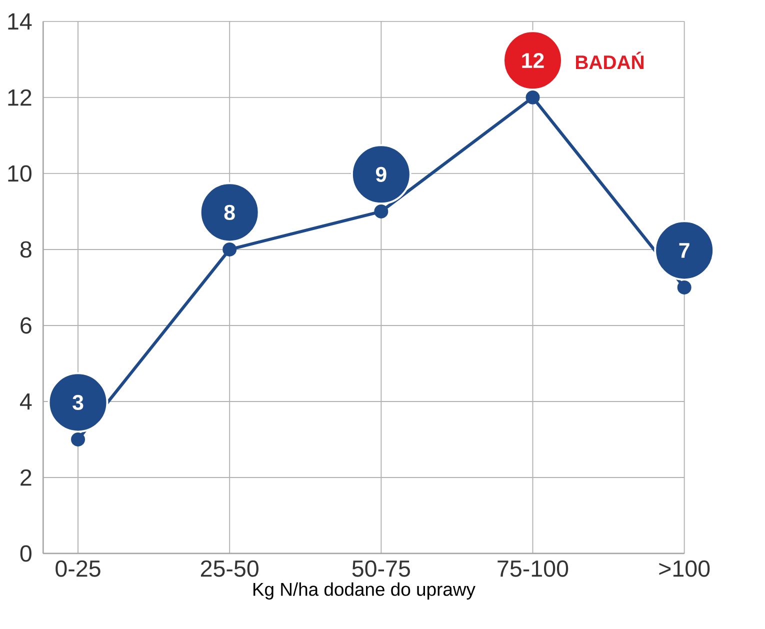  Describe the element at coordinates (533, 60) in the screenshot. I see `data-label: 12` at that location.